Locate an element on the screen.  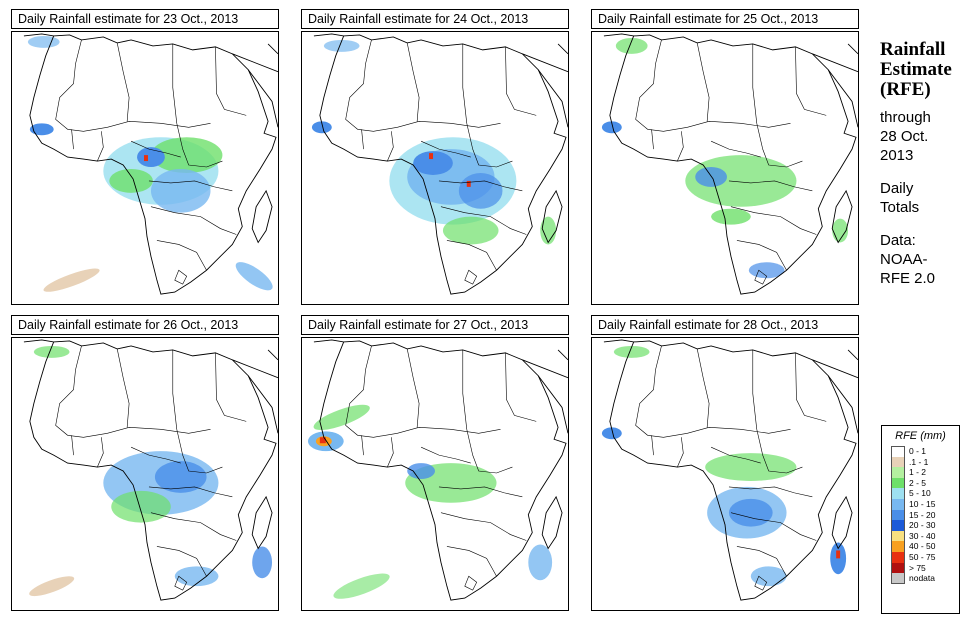
legend-label: 1 - 2 is located at coordinates (918, 472).